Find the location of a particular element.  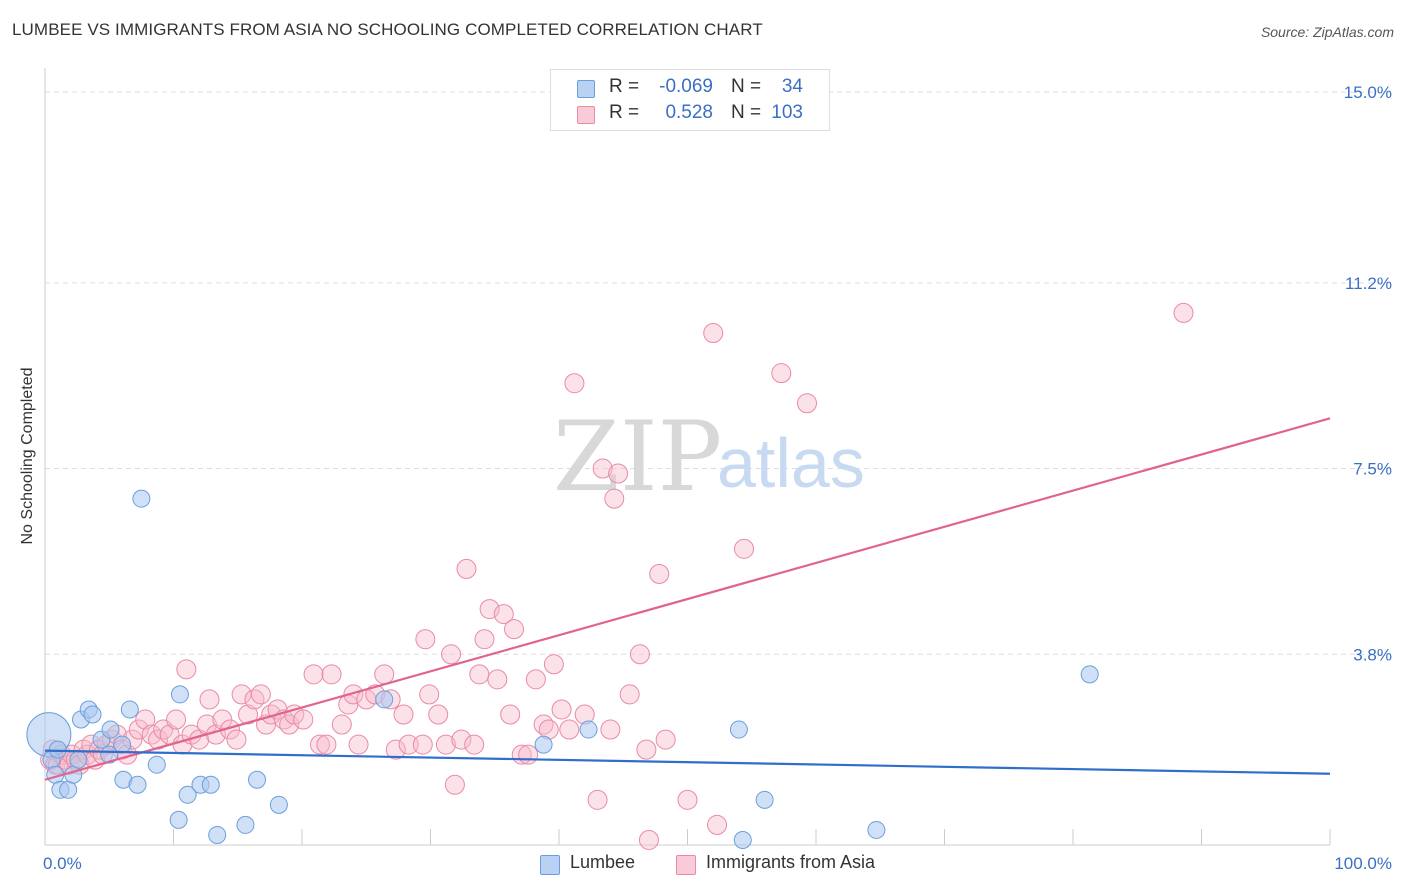

x-tick-label: 100.0% is located at coordinates (1363, 863).